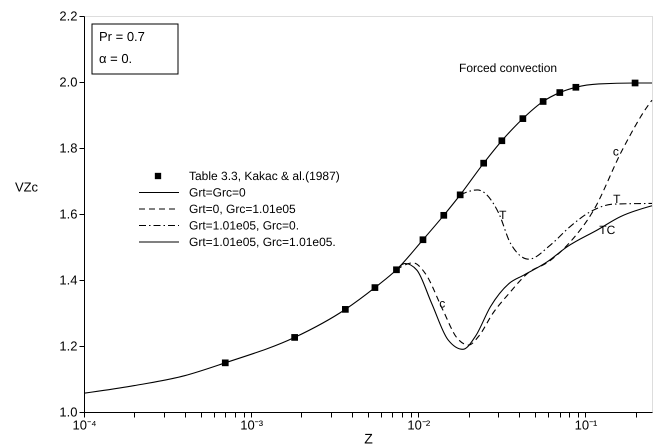 This screenshot has width=655, height=444. What do you see at coordinates (264, 176) in the screenshot?
I see `legend-label: Table 3.3, Kakac & al.(1987)` at bounding box center [264, 176].